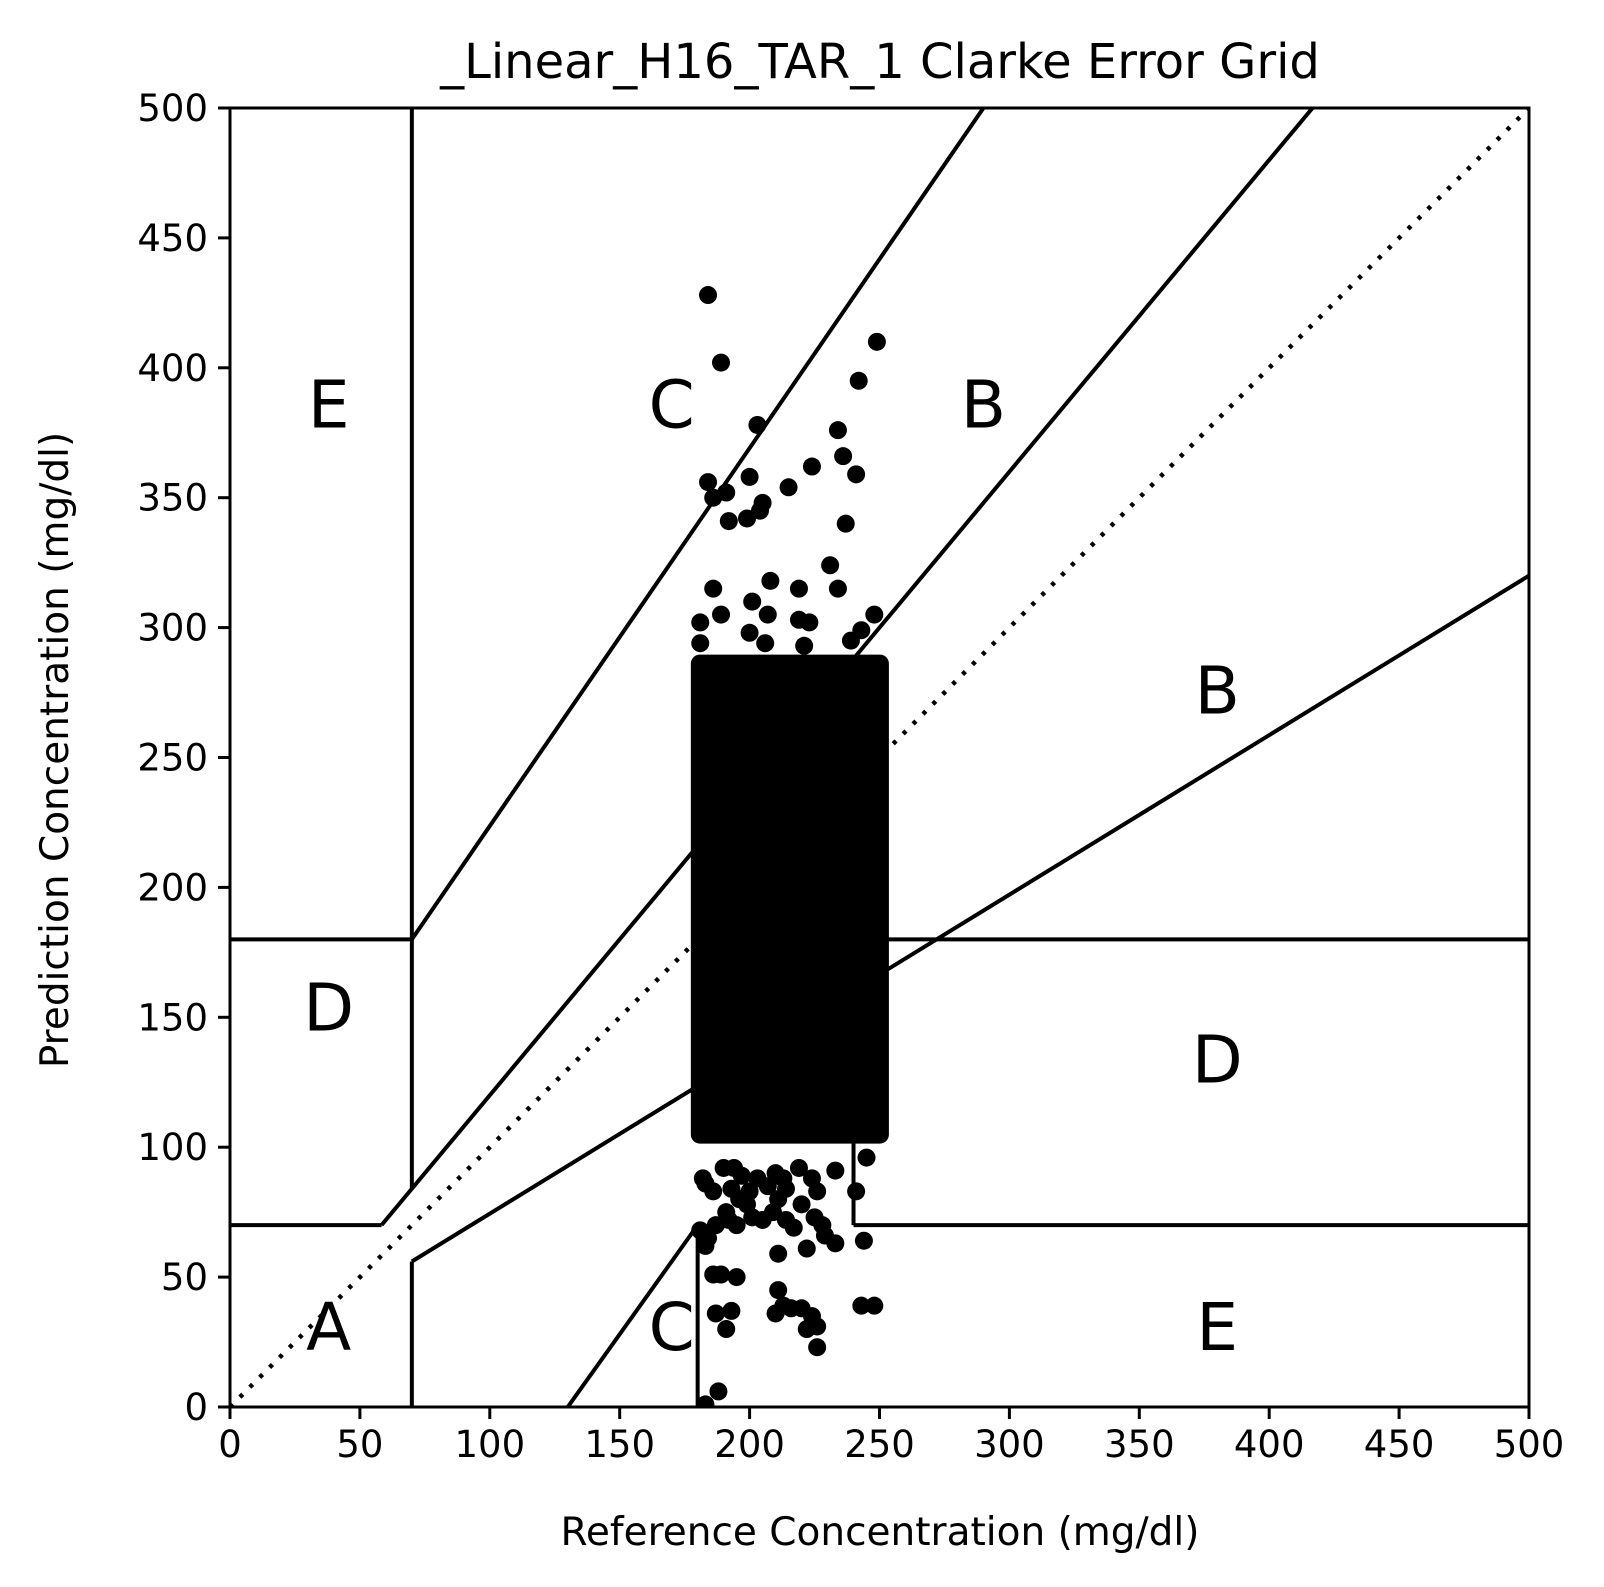 Image resolution: width=1604 pixels, height=1587 pixels. I want to click on x-tick-label: 250, so click(879, 1444).